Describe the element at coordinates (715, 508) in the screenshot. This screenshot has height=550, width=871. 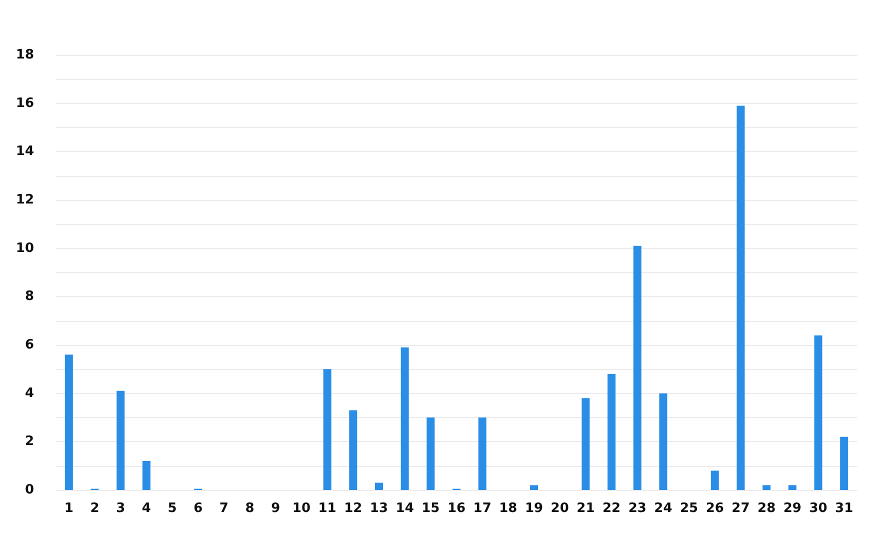
I see `x-tick-label: 26` at that location.